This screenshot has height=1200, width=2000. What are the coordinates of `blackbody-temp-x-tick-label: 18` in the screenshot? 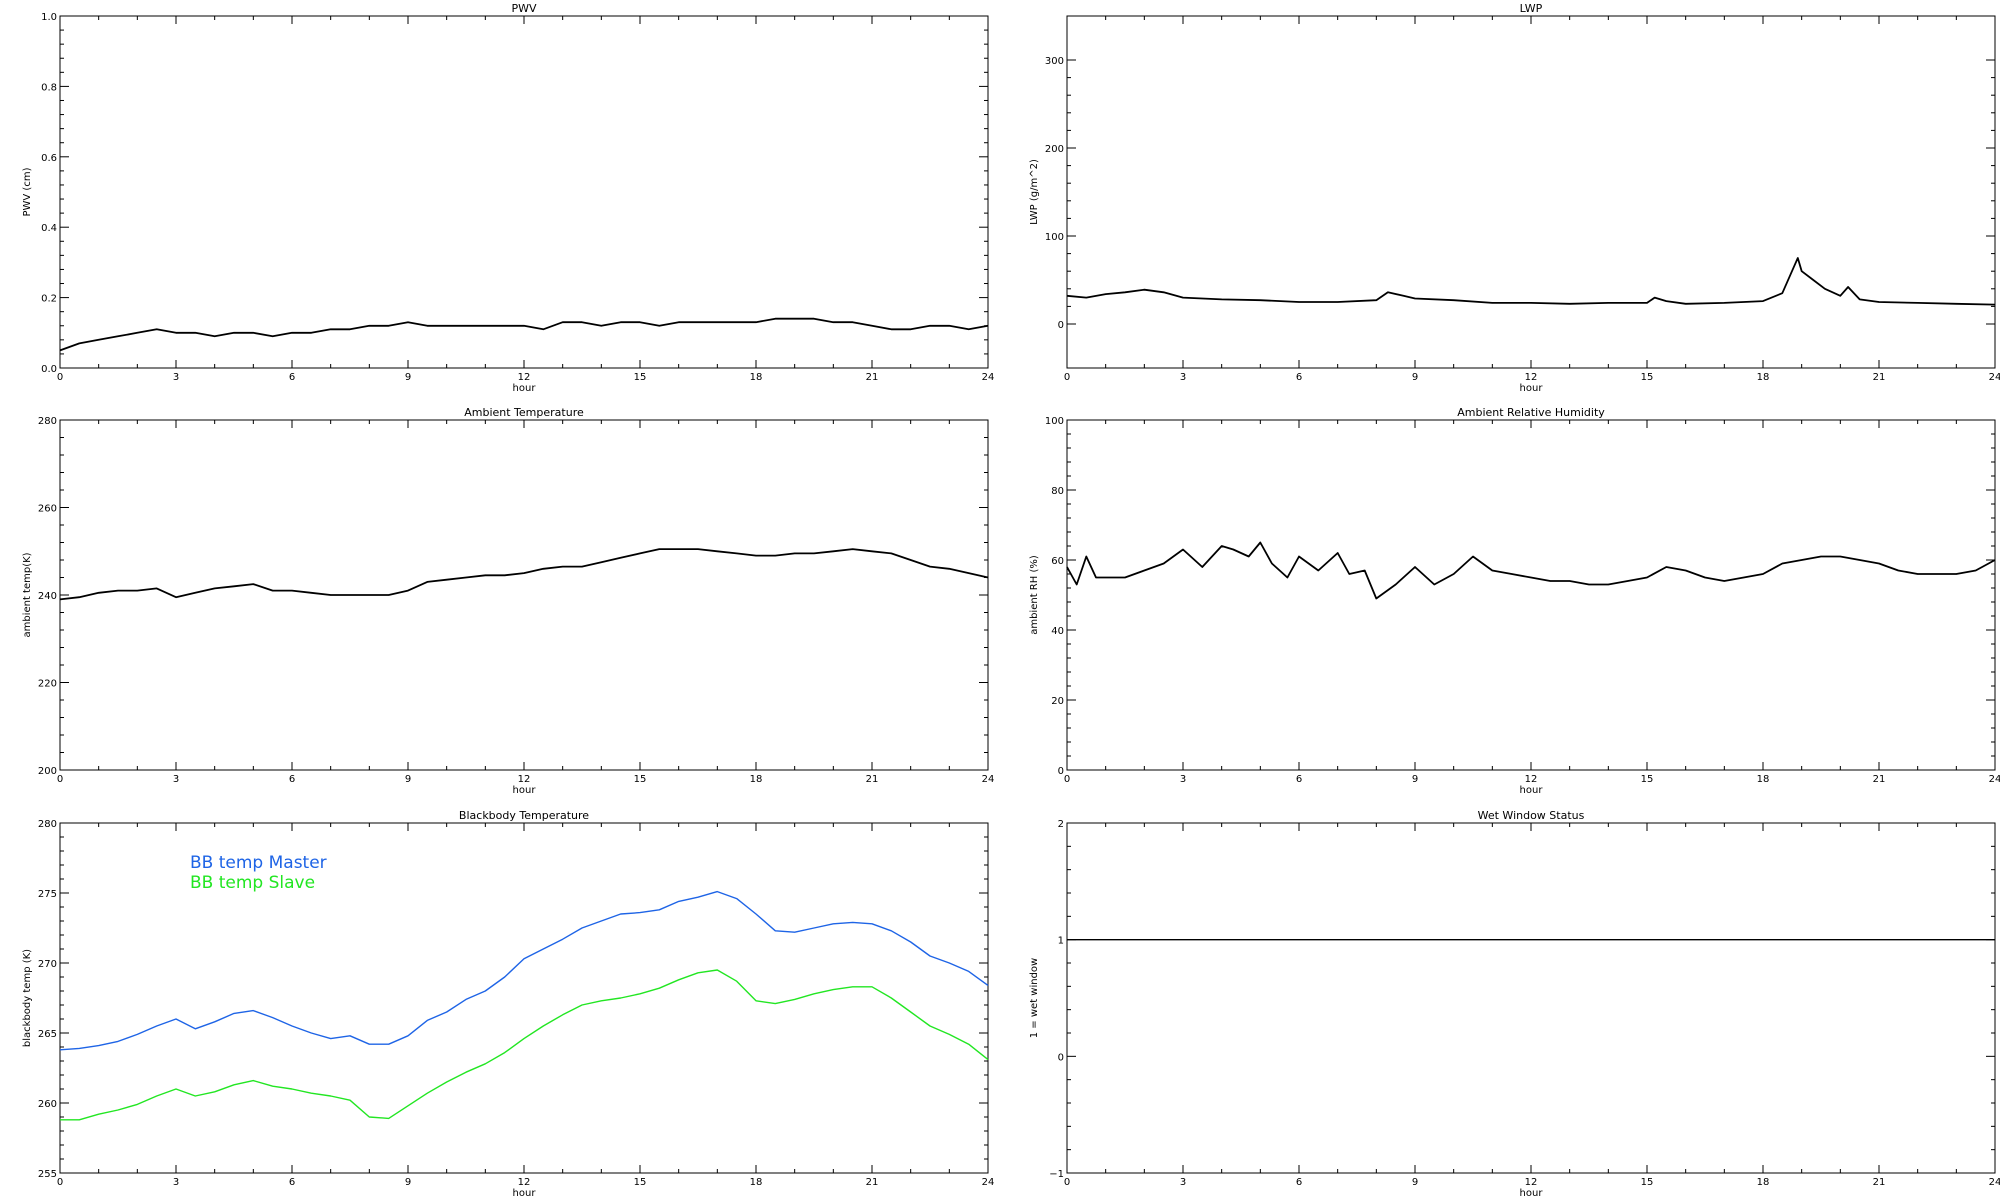 It's located at (756, 1182).